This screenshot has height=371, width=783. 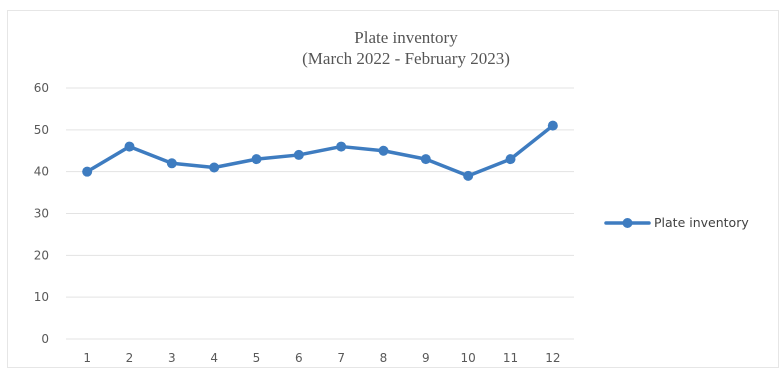 What do you see at coordinates (41, 88) in the screenshot?
I see `y-tick-label: 60` at bounding box center [41, 88].